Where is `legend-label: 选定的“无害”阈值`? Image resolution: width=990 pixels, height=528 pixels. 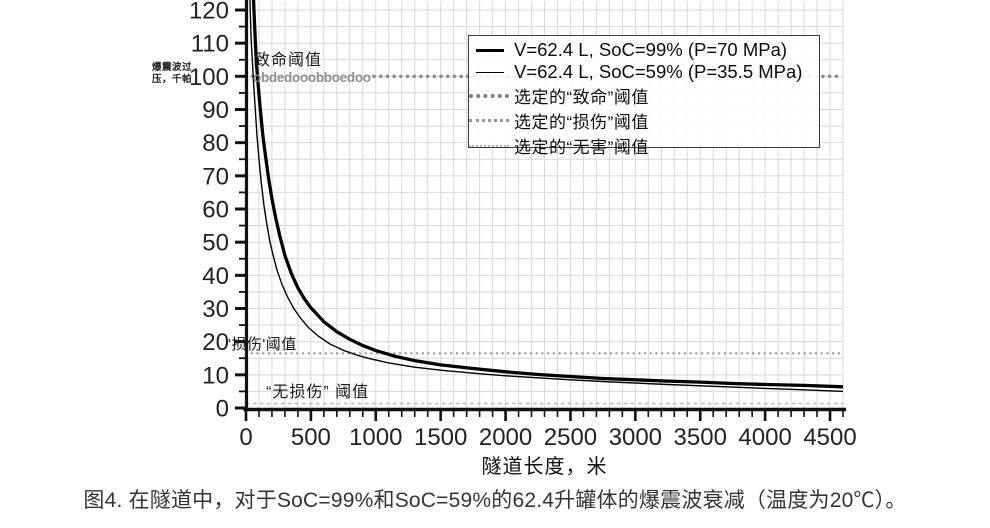 legend-label: 选定的“无害”阈值 is located at coordinates (581, 147).